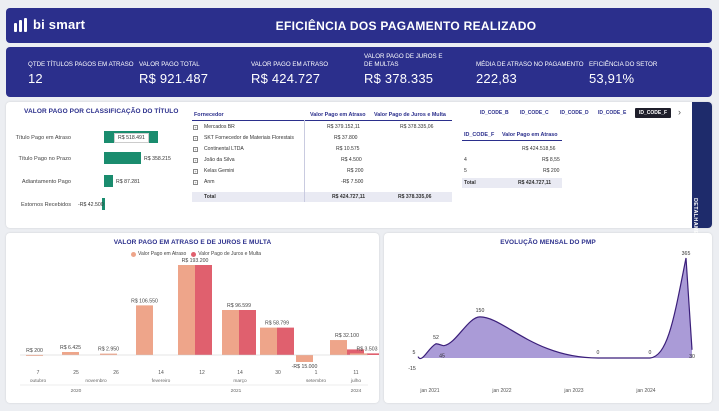  What do you see at coordinates (496, 78) in the screenshot?
I see `kpi-value: 222,83` at bounding box center [496, 78].